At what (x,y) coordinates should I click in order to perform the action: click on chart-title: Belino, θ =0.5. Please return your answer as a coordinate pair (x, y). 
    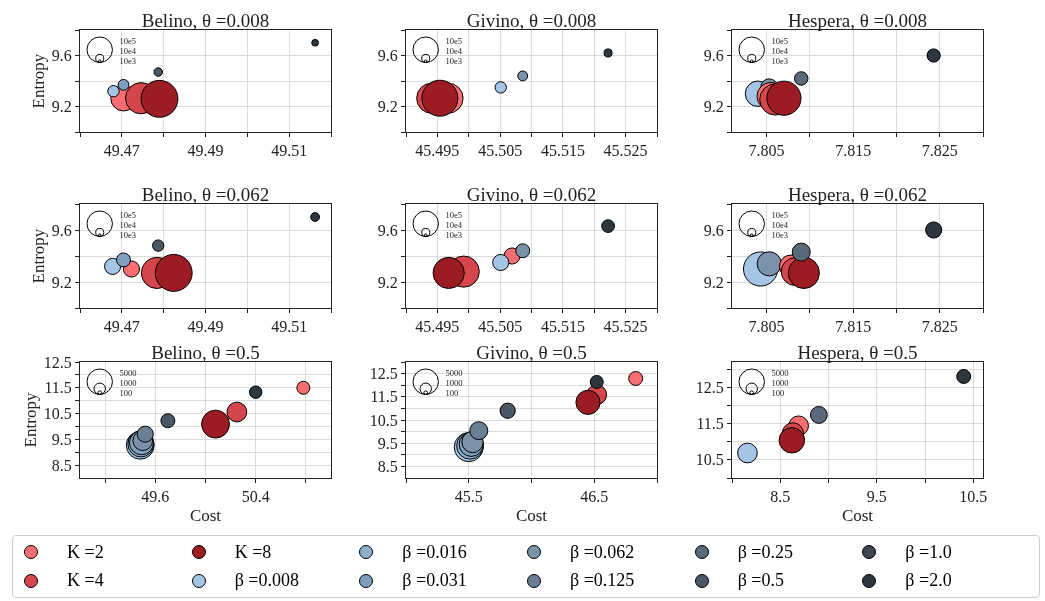
    Looking at the image, I should click on (205, 352).